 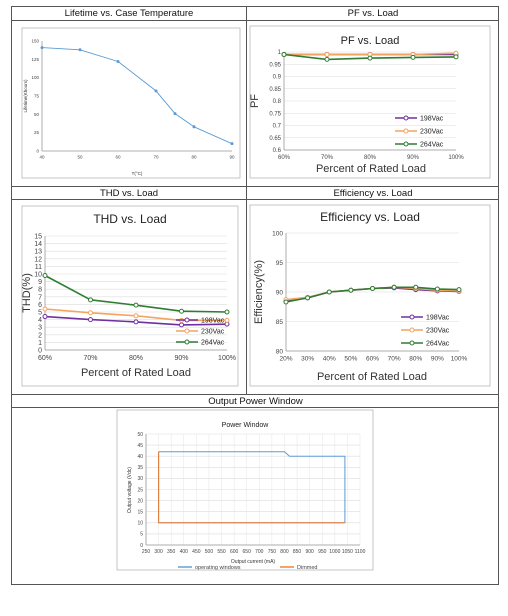 I want to click on power_window-x-tick-label: 1050, so click(x=347, y=552).